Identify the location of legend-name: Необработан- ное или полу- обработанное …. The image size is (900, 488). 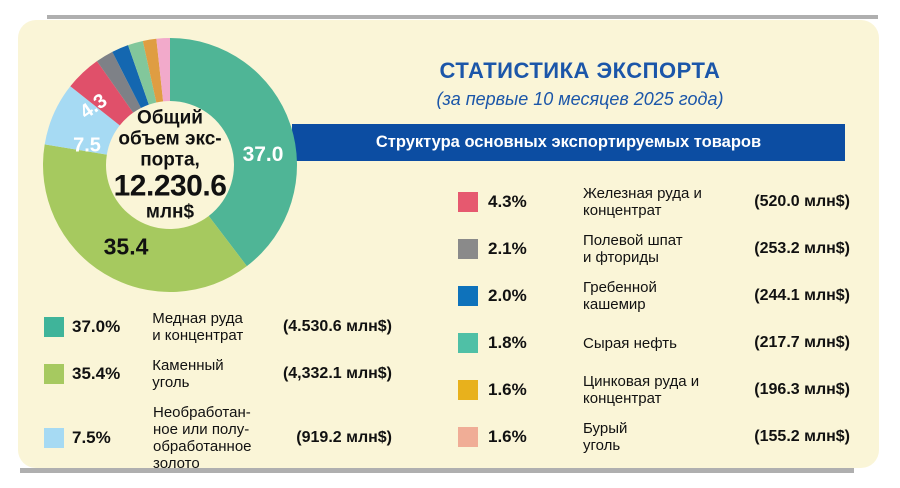
(202, 438).